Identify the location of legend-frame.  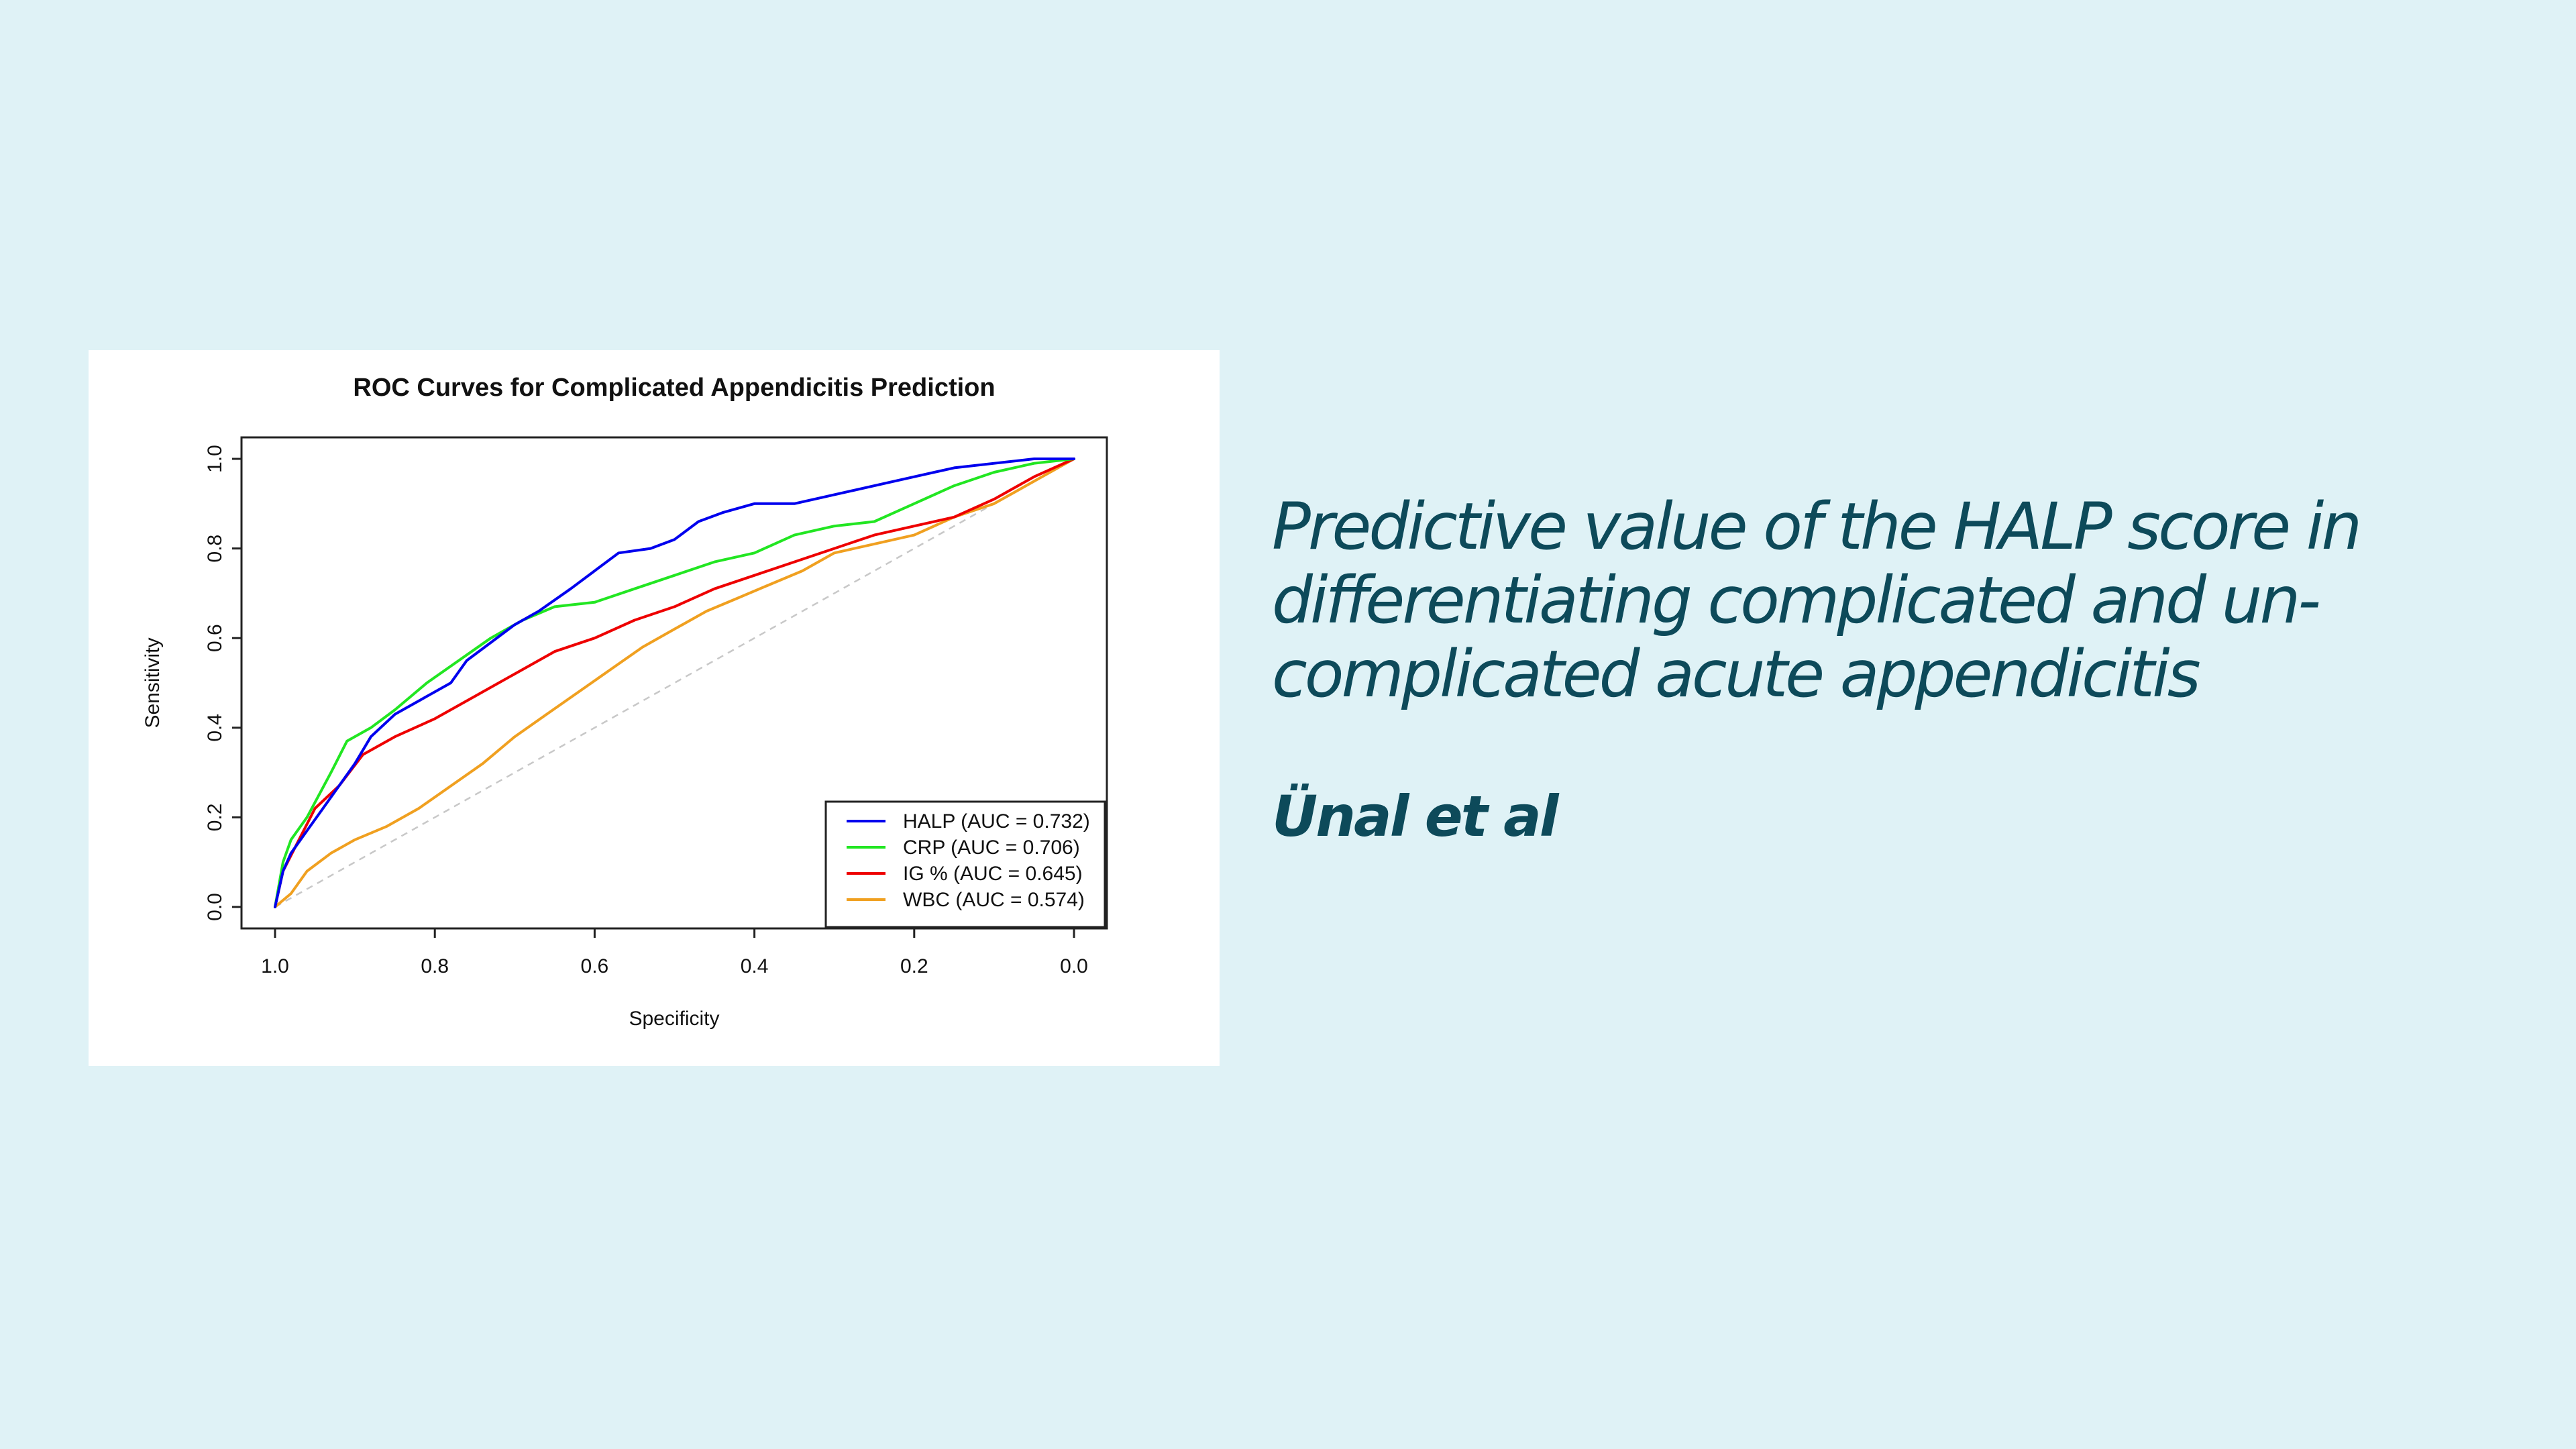
(965, 864).